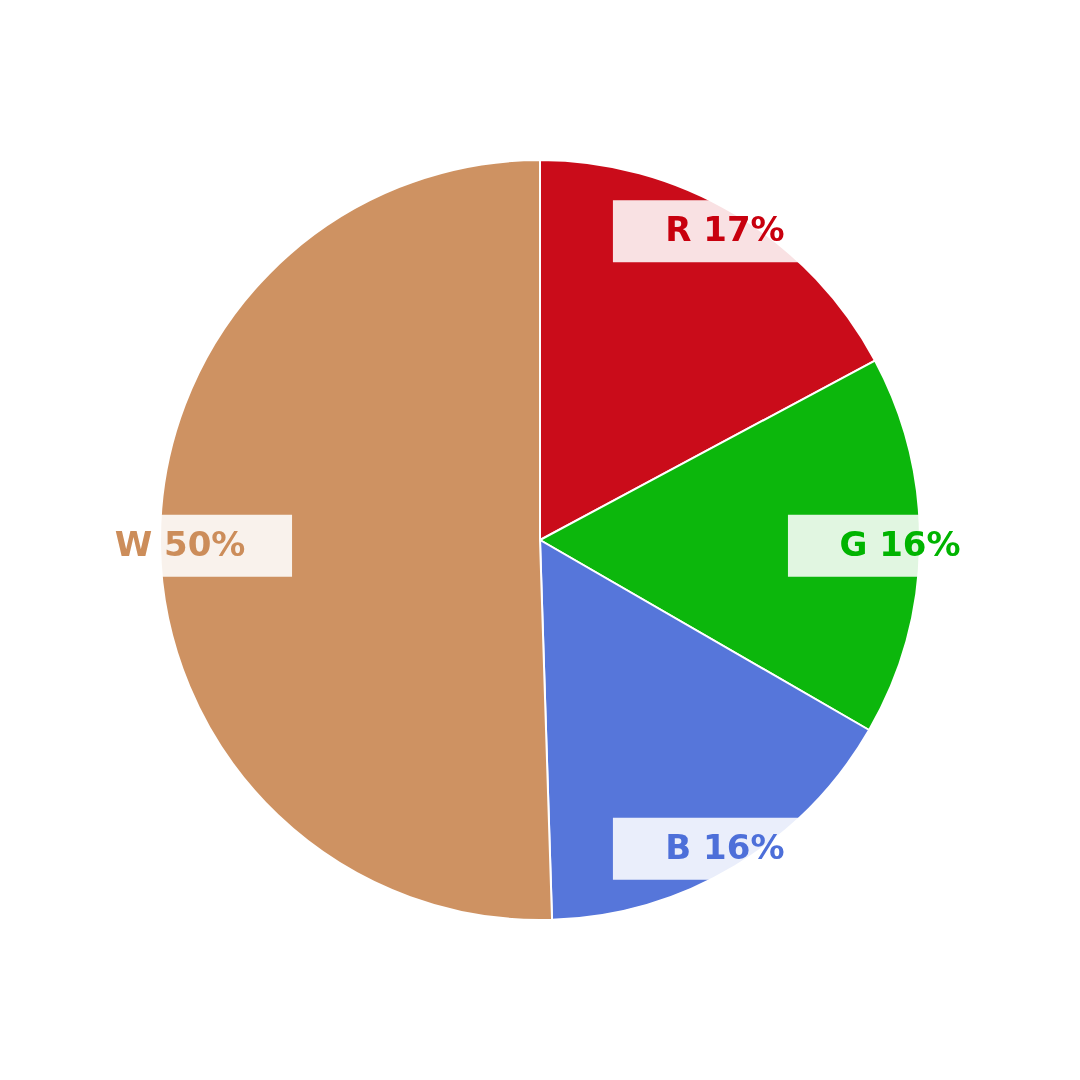 The width and height of the screenshot is (1080, 1080). I want to click on slice-label: B 16%, so click(725, 846).